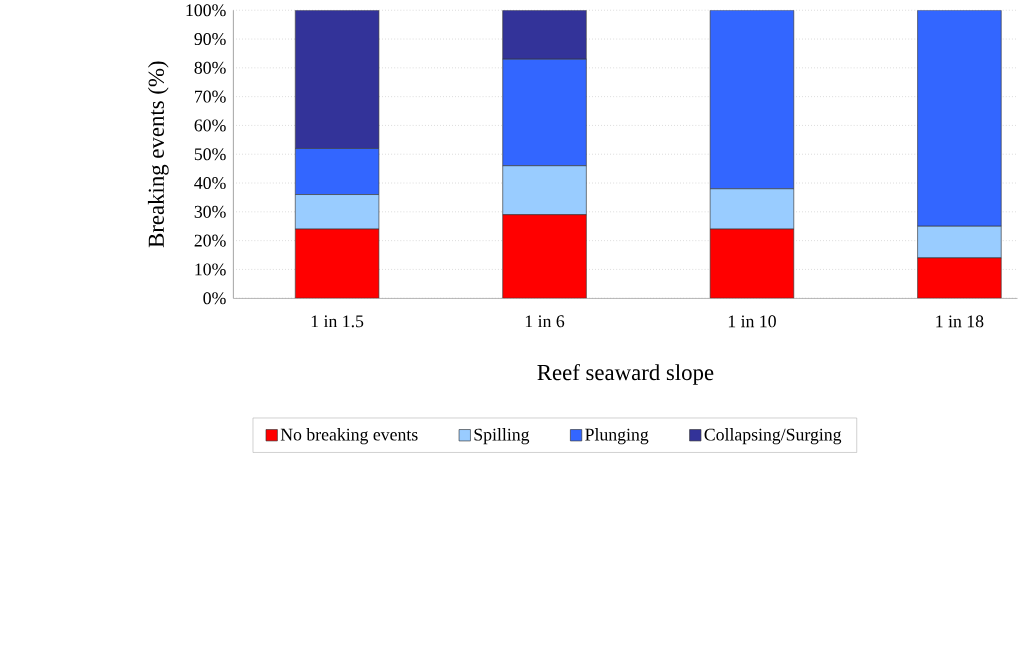  I want to click on x-tick-label: 1 in 6, so click(545, 321).